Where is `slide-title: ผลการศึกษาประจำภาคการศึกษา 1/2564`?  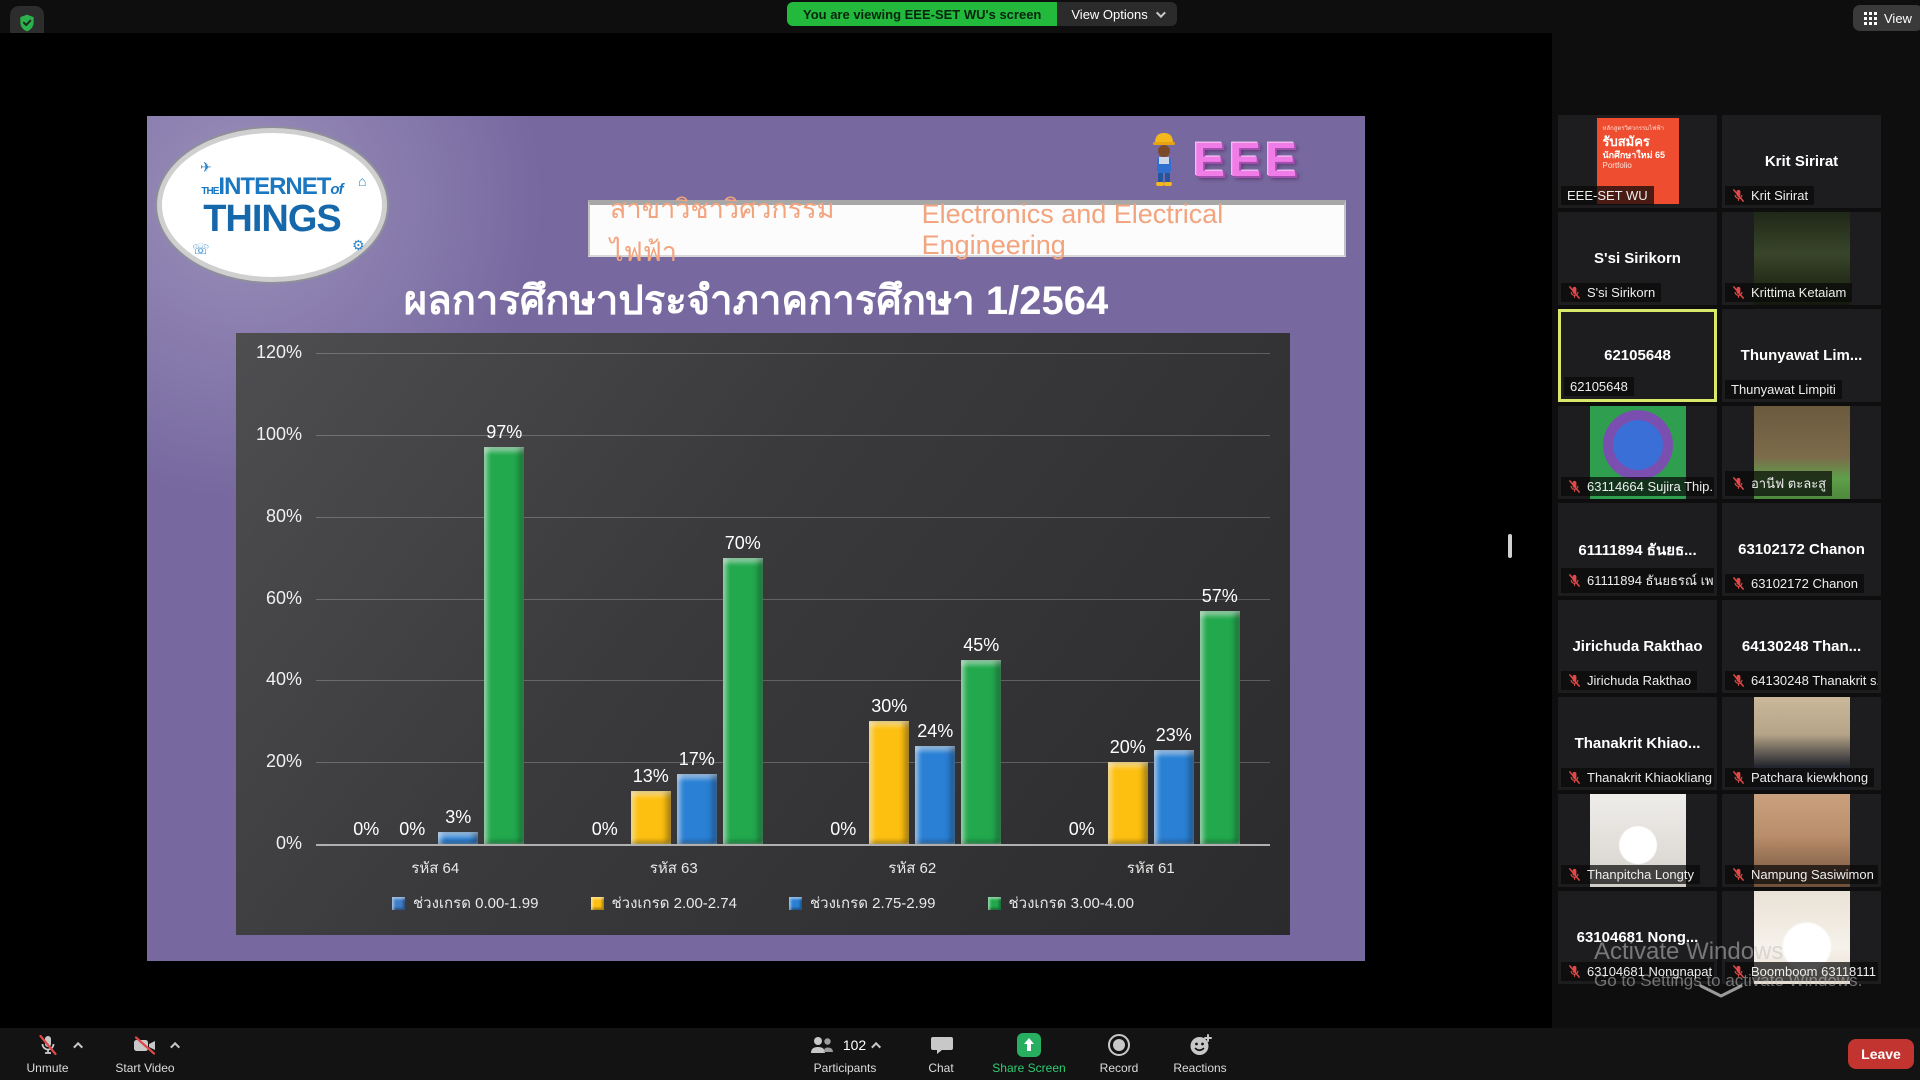
slide-title: ผลการศึกษาประจำภาคการศึกษา 1/2564 is located at coordinates (756, 301).